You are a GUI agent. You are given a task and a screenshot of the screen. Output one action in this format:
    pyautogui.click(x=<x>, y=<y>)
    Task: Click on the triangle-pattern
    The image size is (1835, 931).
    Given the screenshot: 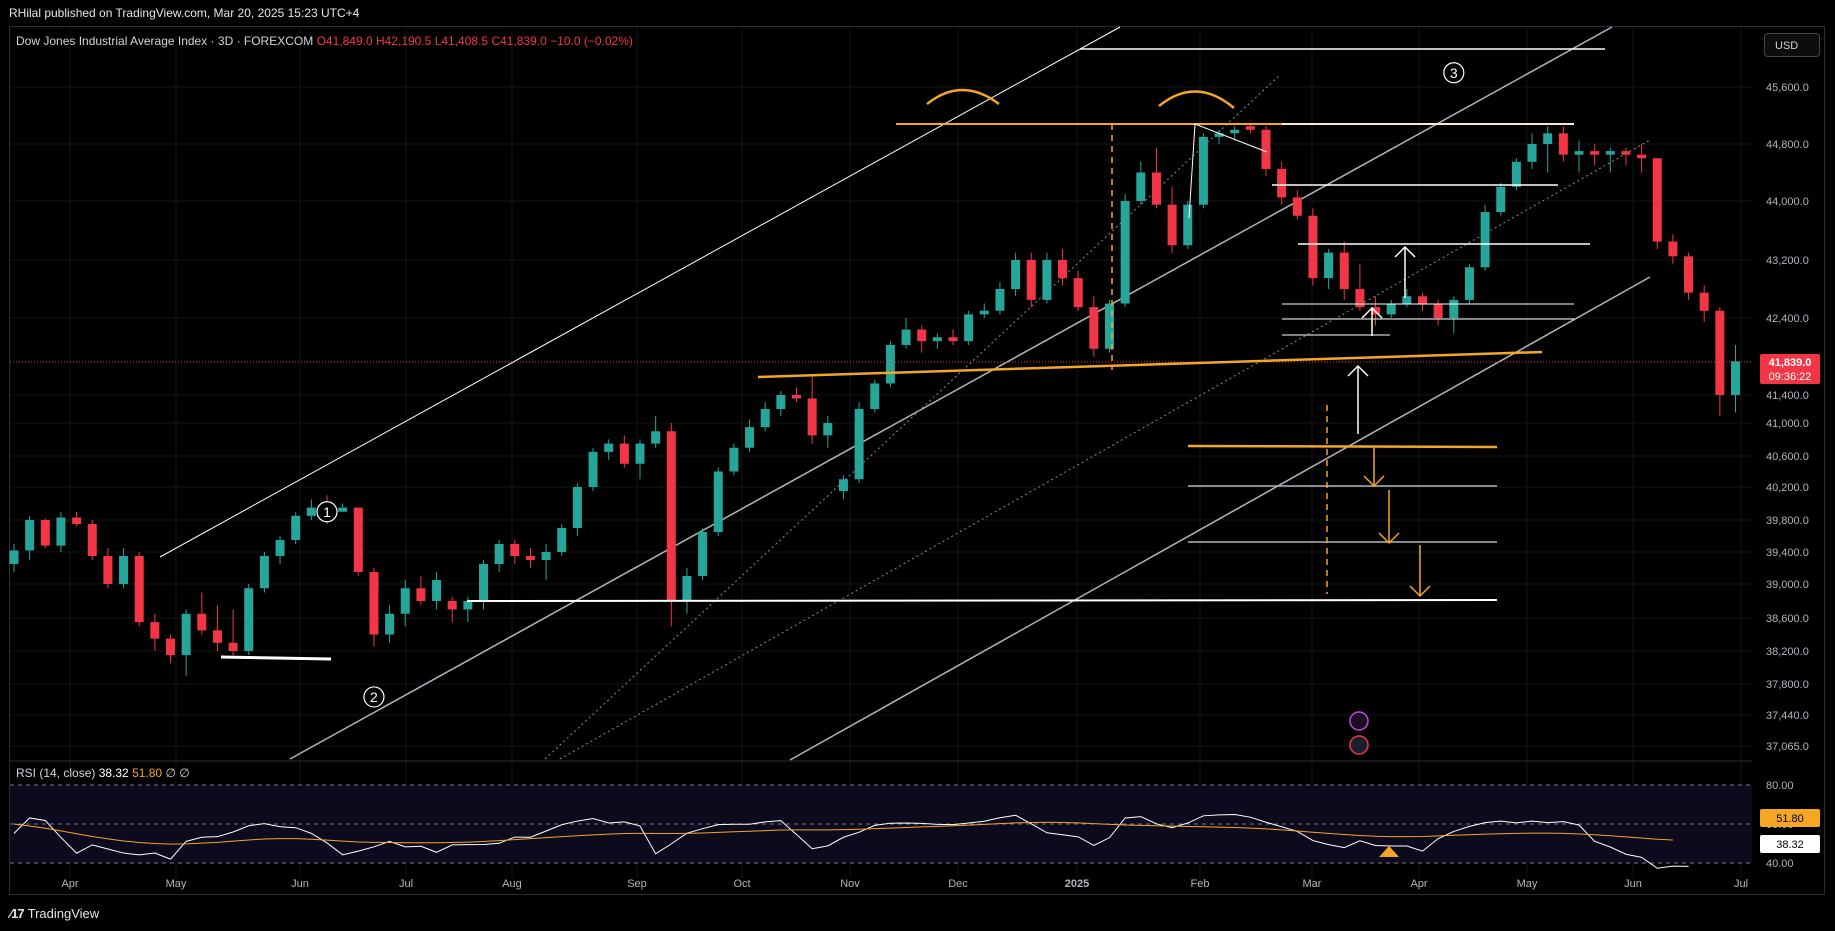 What is the action you would take?
    pyautogui.click(x=1228, y=171)
    